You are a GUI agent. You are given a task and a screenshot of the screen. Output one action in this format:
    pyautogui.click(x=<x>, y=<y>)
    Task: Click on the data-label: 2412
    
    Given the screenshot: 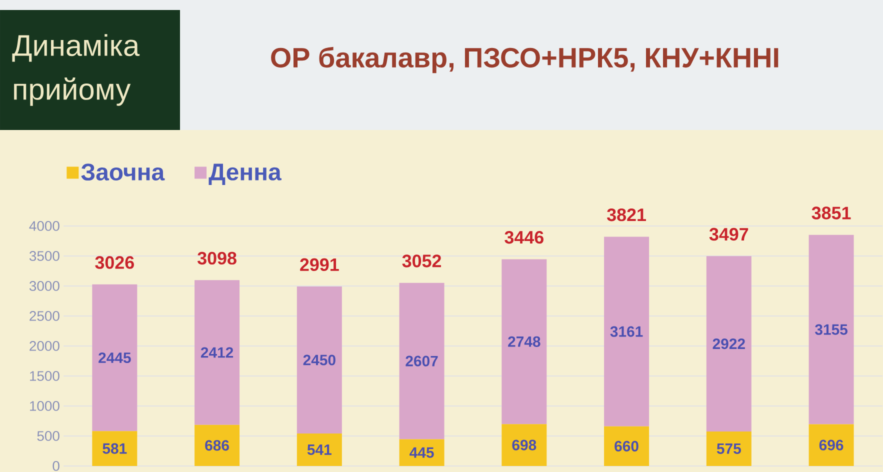 What is the action you would take?
    pyautogui.click(x=217, y=352)
    